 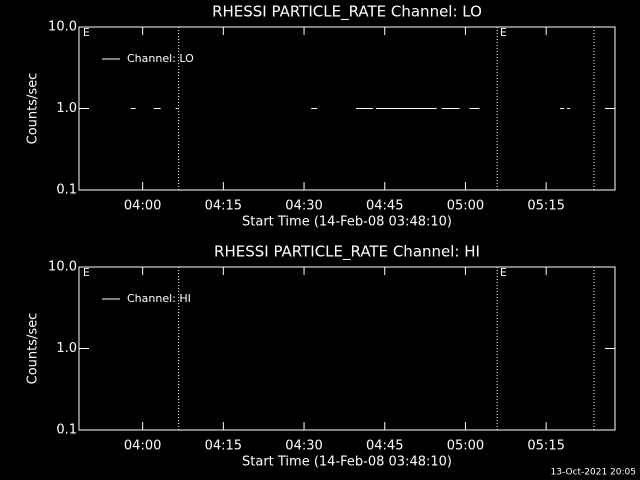 I want to click on footer: 13-Oct-2021 20:05, so click(x=593, y=473).